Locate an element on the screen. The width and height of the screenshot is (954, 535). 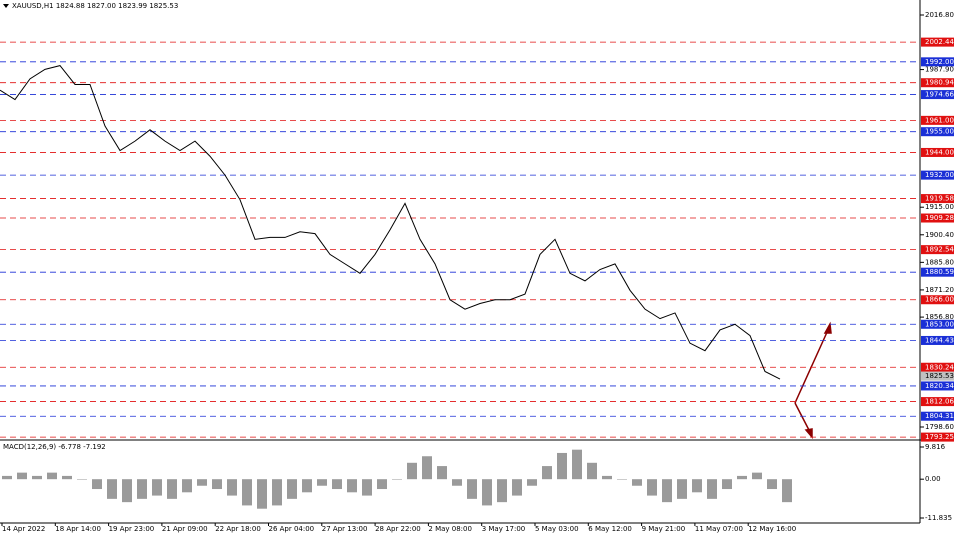
y-tick-label: 2016.80 is located at coordinates (939, 15).